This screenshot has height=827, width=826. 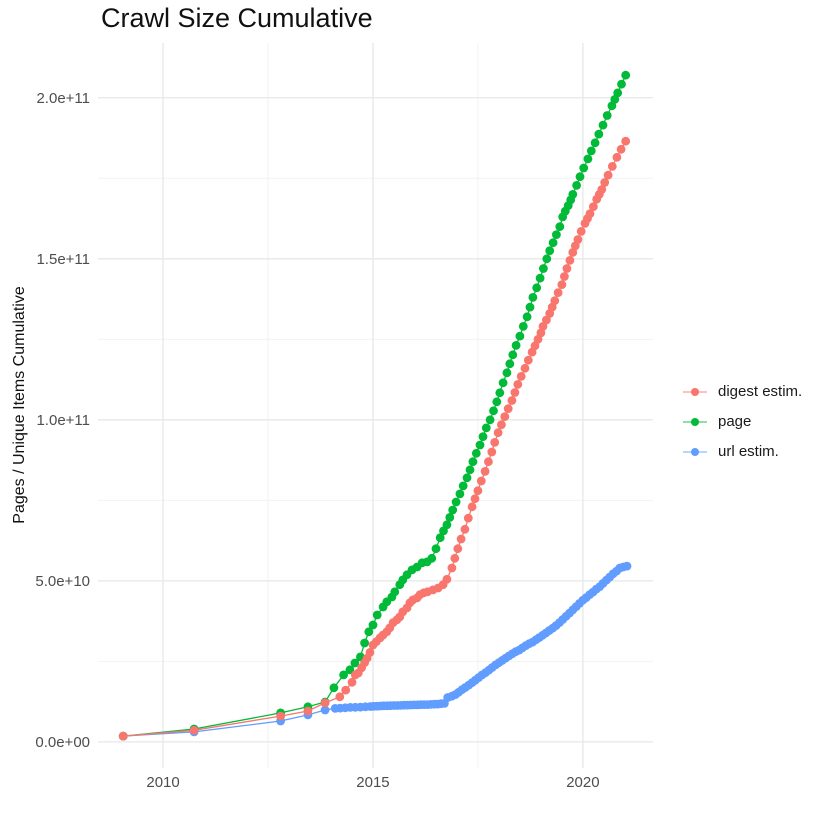 I want to click on legend-item-page: page, so click(x=742, y=421).